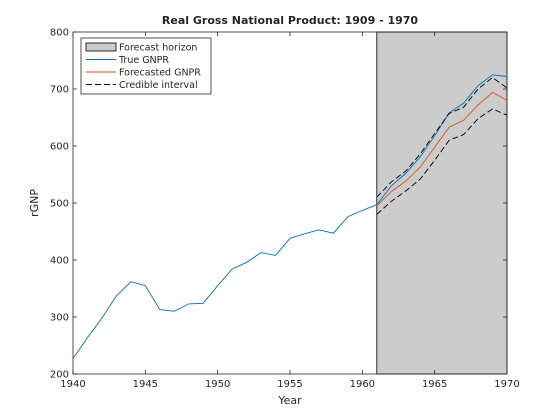  What do you see at coordinates (145, 384) in the screenshot?
I see `x-tick-label: 1945` at bounding box center [145, 384].